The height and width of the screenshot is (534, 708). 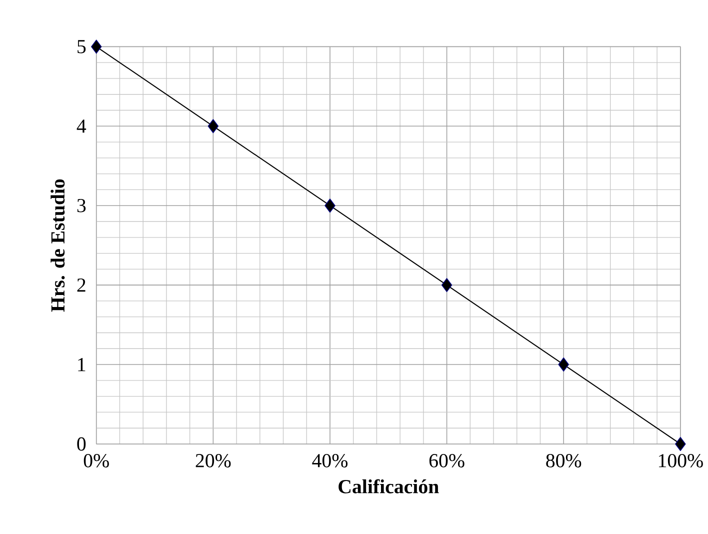 What do you see at coordinates (680, 461) in the screenshot?
I see `x-tick-label: 100%` at bounding box center [680, 461].